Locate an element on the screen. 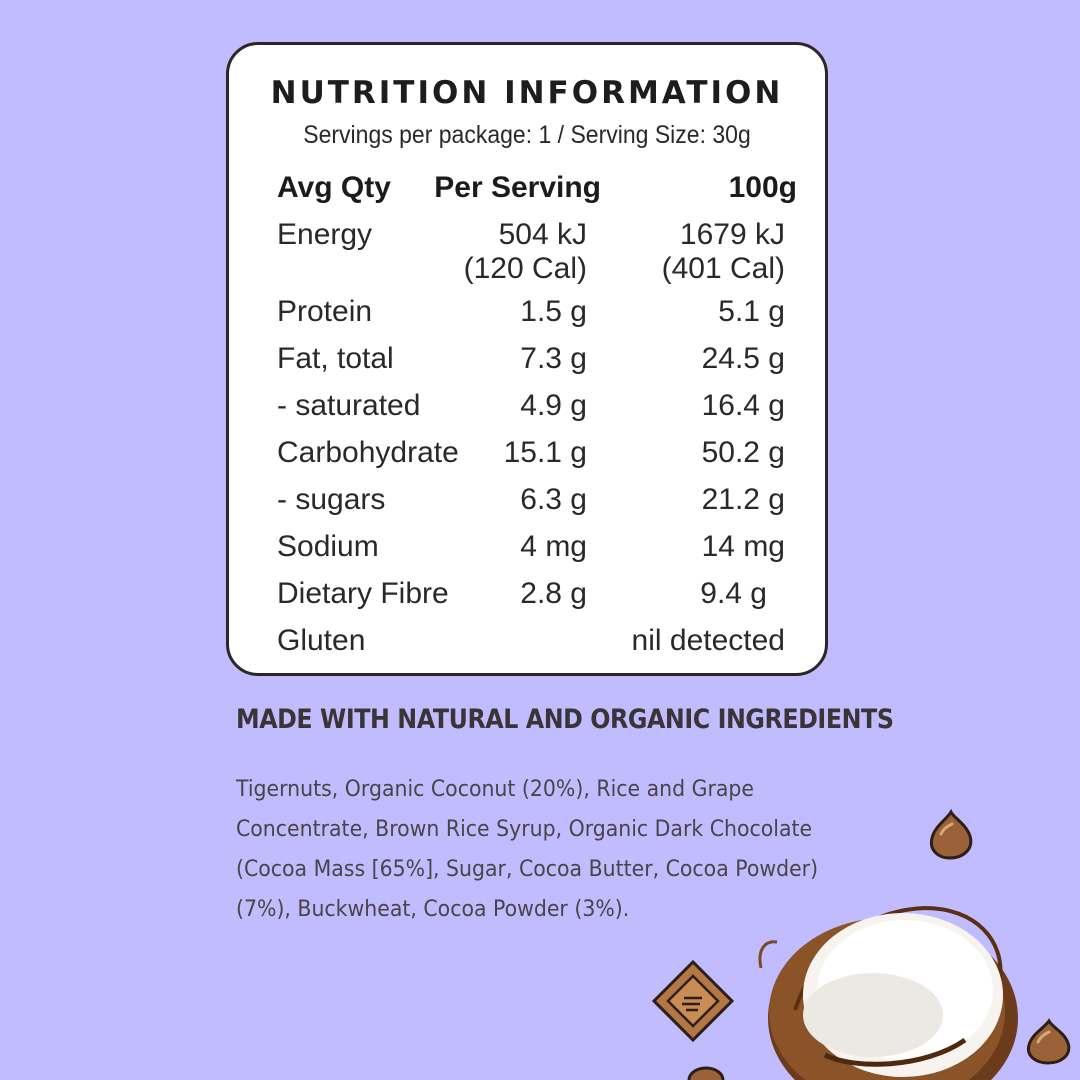 Image resolution: width=1080 pixels, height=1080 pixels. table-row: Carbohydrate 15.1 g 50.2 g is located at coordinates (527, 456).